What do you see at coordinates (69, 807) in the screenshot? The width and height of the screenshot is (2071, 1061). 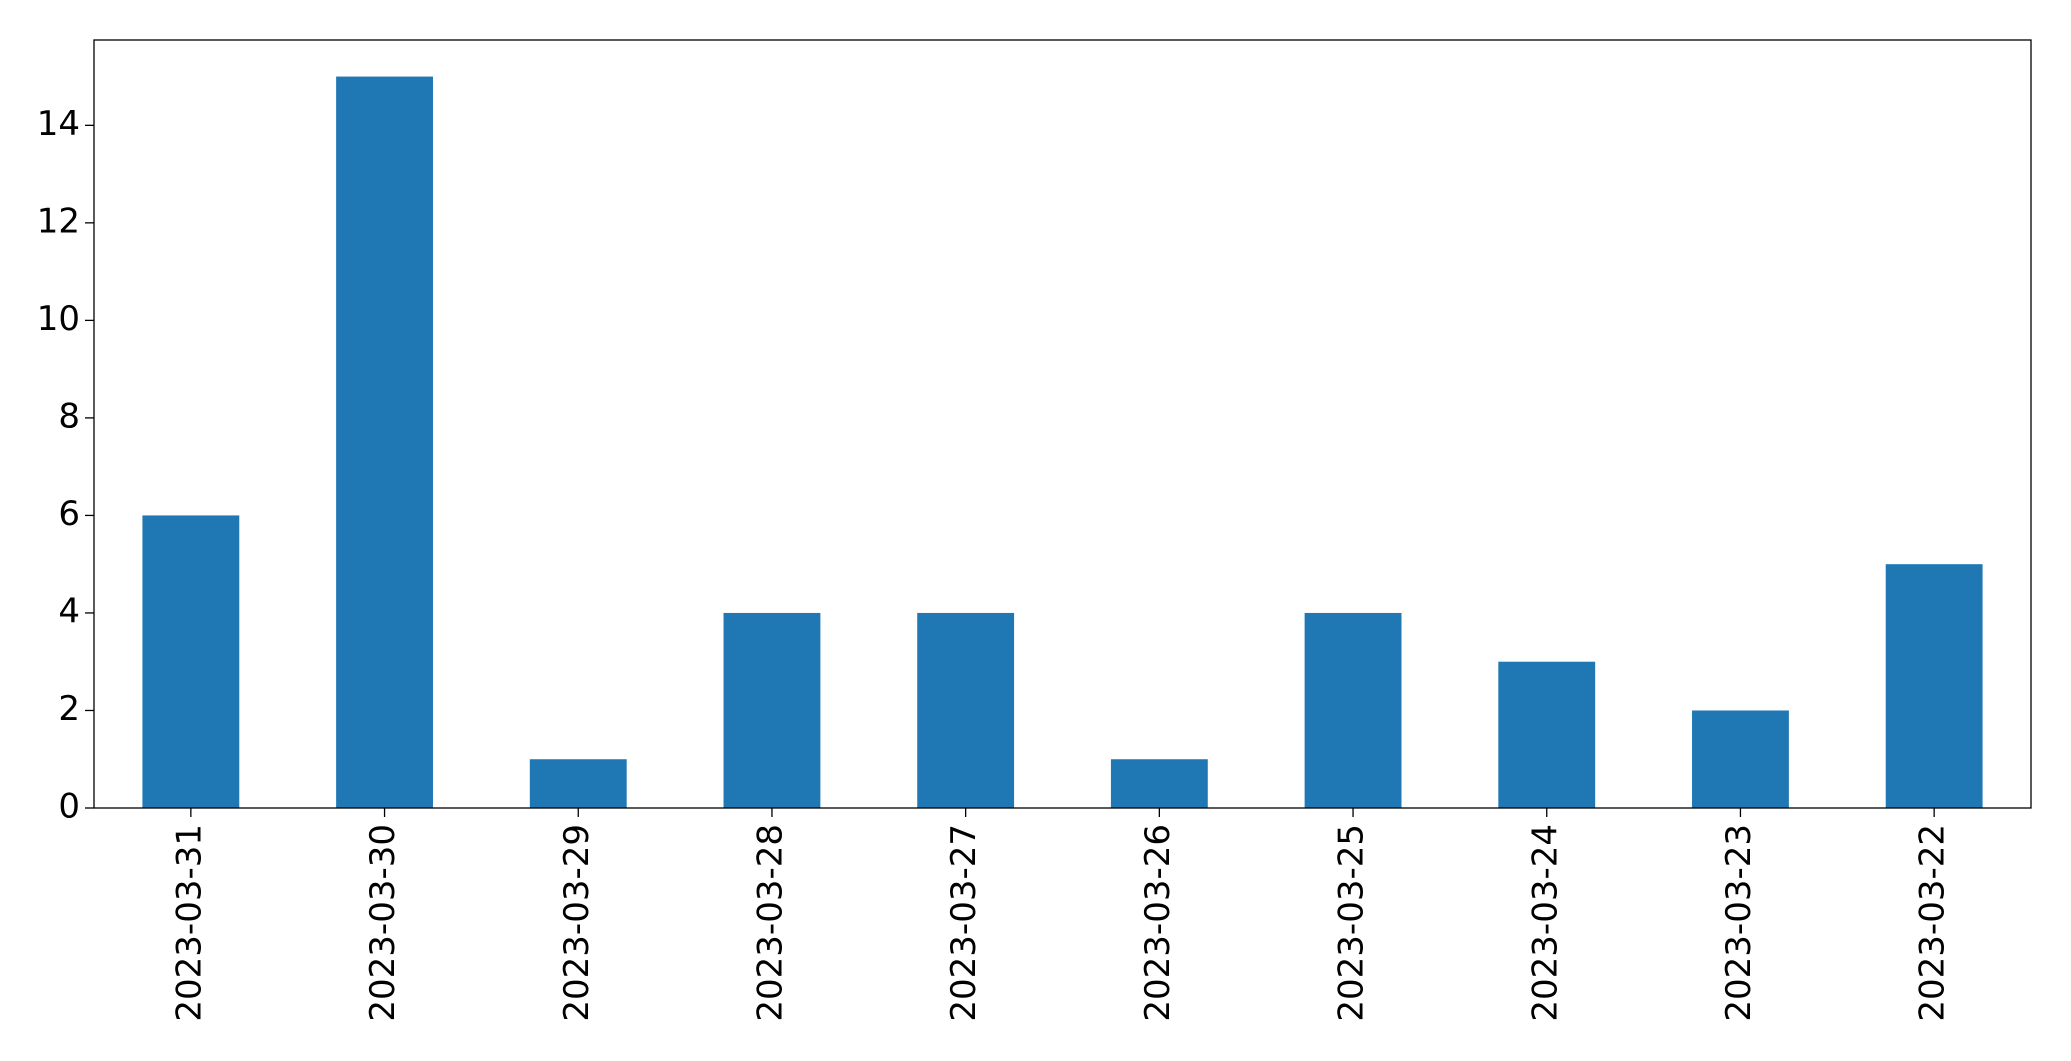 I see `y-tick-label: 0` at bounding box center [69, 807].